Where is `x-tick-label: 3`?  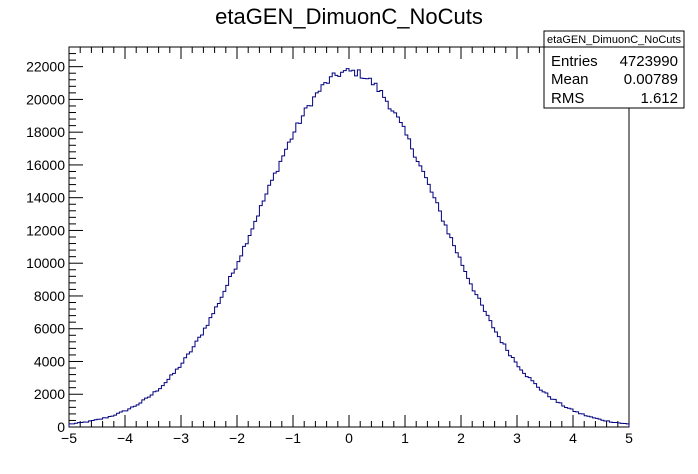 x-tick-label: 3 is located at coordinates (517, 438).